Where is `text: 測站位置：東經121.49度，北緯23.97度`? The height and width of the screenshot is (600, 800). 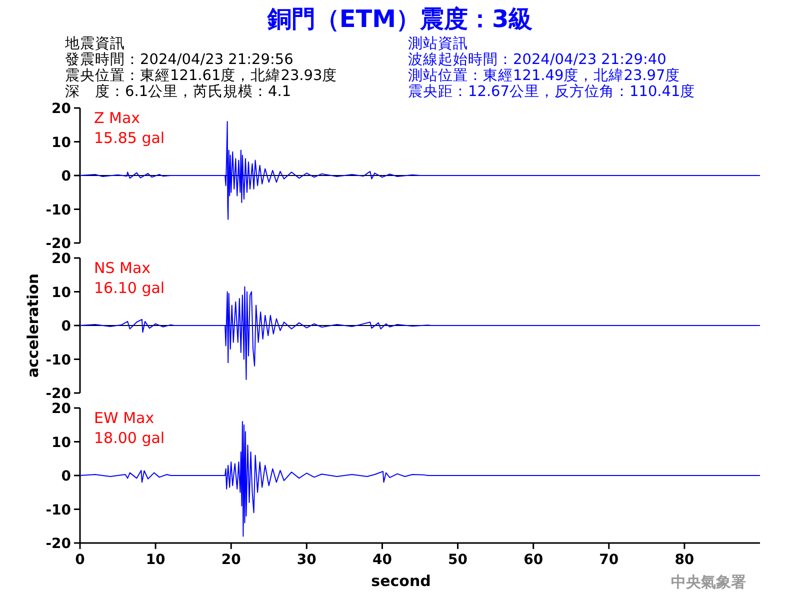
text: 測站位置：東經121.49度，北緯23.97度 is located at coordinates (544, 75).